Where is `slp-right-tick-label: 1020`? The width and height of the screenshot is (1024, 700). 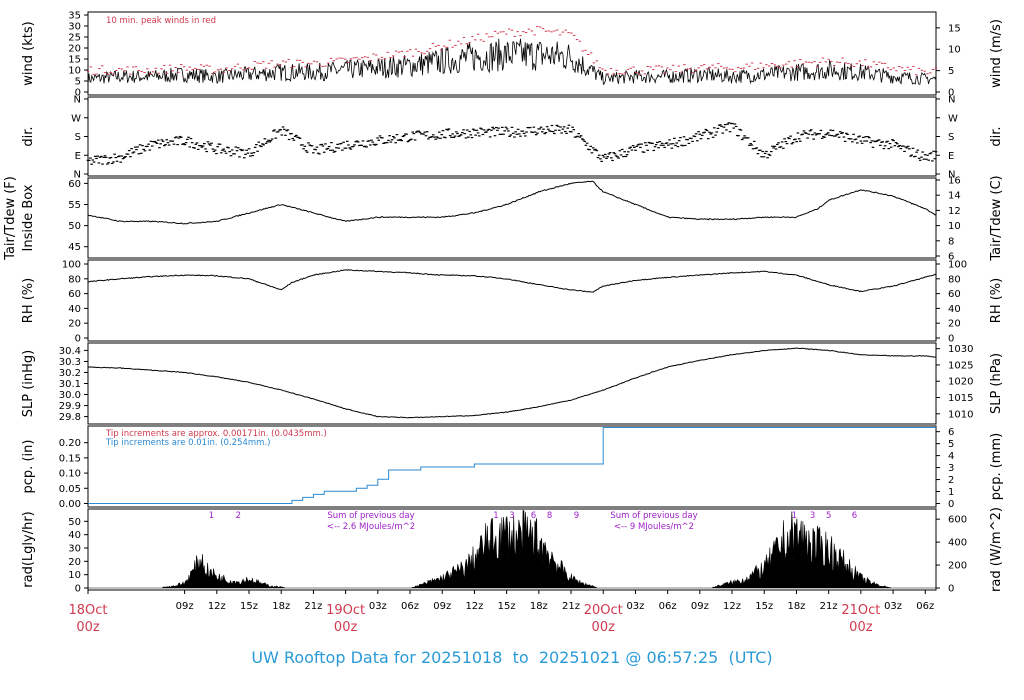 slp-right-tick-label: 1020 is located at coordinates (960, 382).